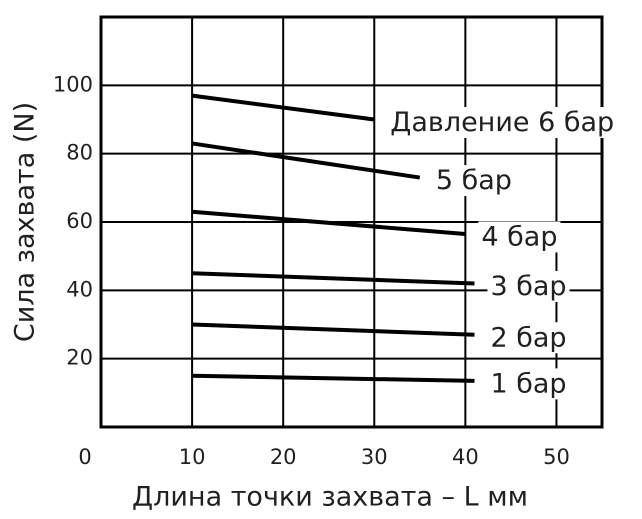  Describe the element at coordinates (79, 358) in the screenshot. I see `y-tick-label: 20` at that location.